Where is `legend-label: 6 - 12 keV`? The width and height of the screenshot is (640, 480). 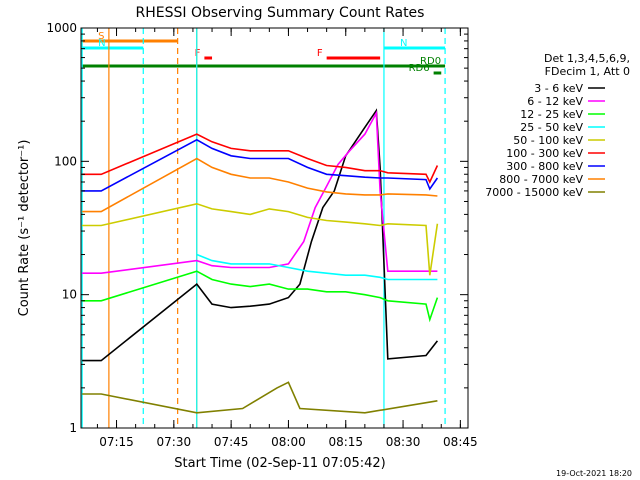
legend-label: 6 - 12 keV is located at coordinates (555, 101).